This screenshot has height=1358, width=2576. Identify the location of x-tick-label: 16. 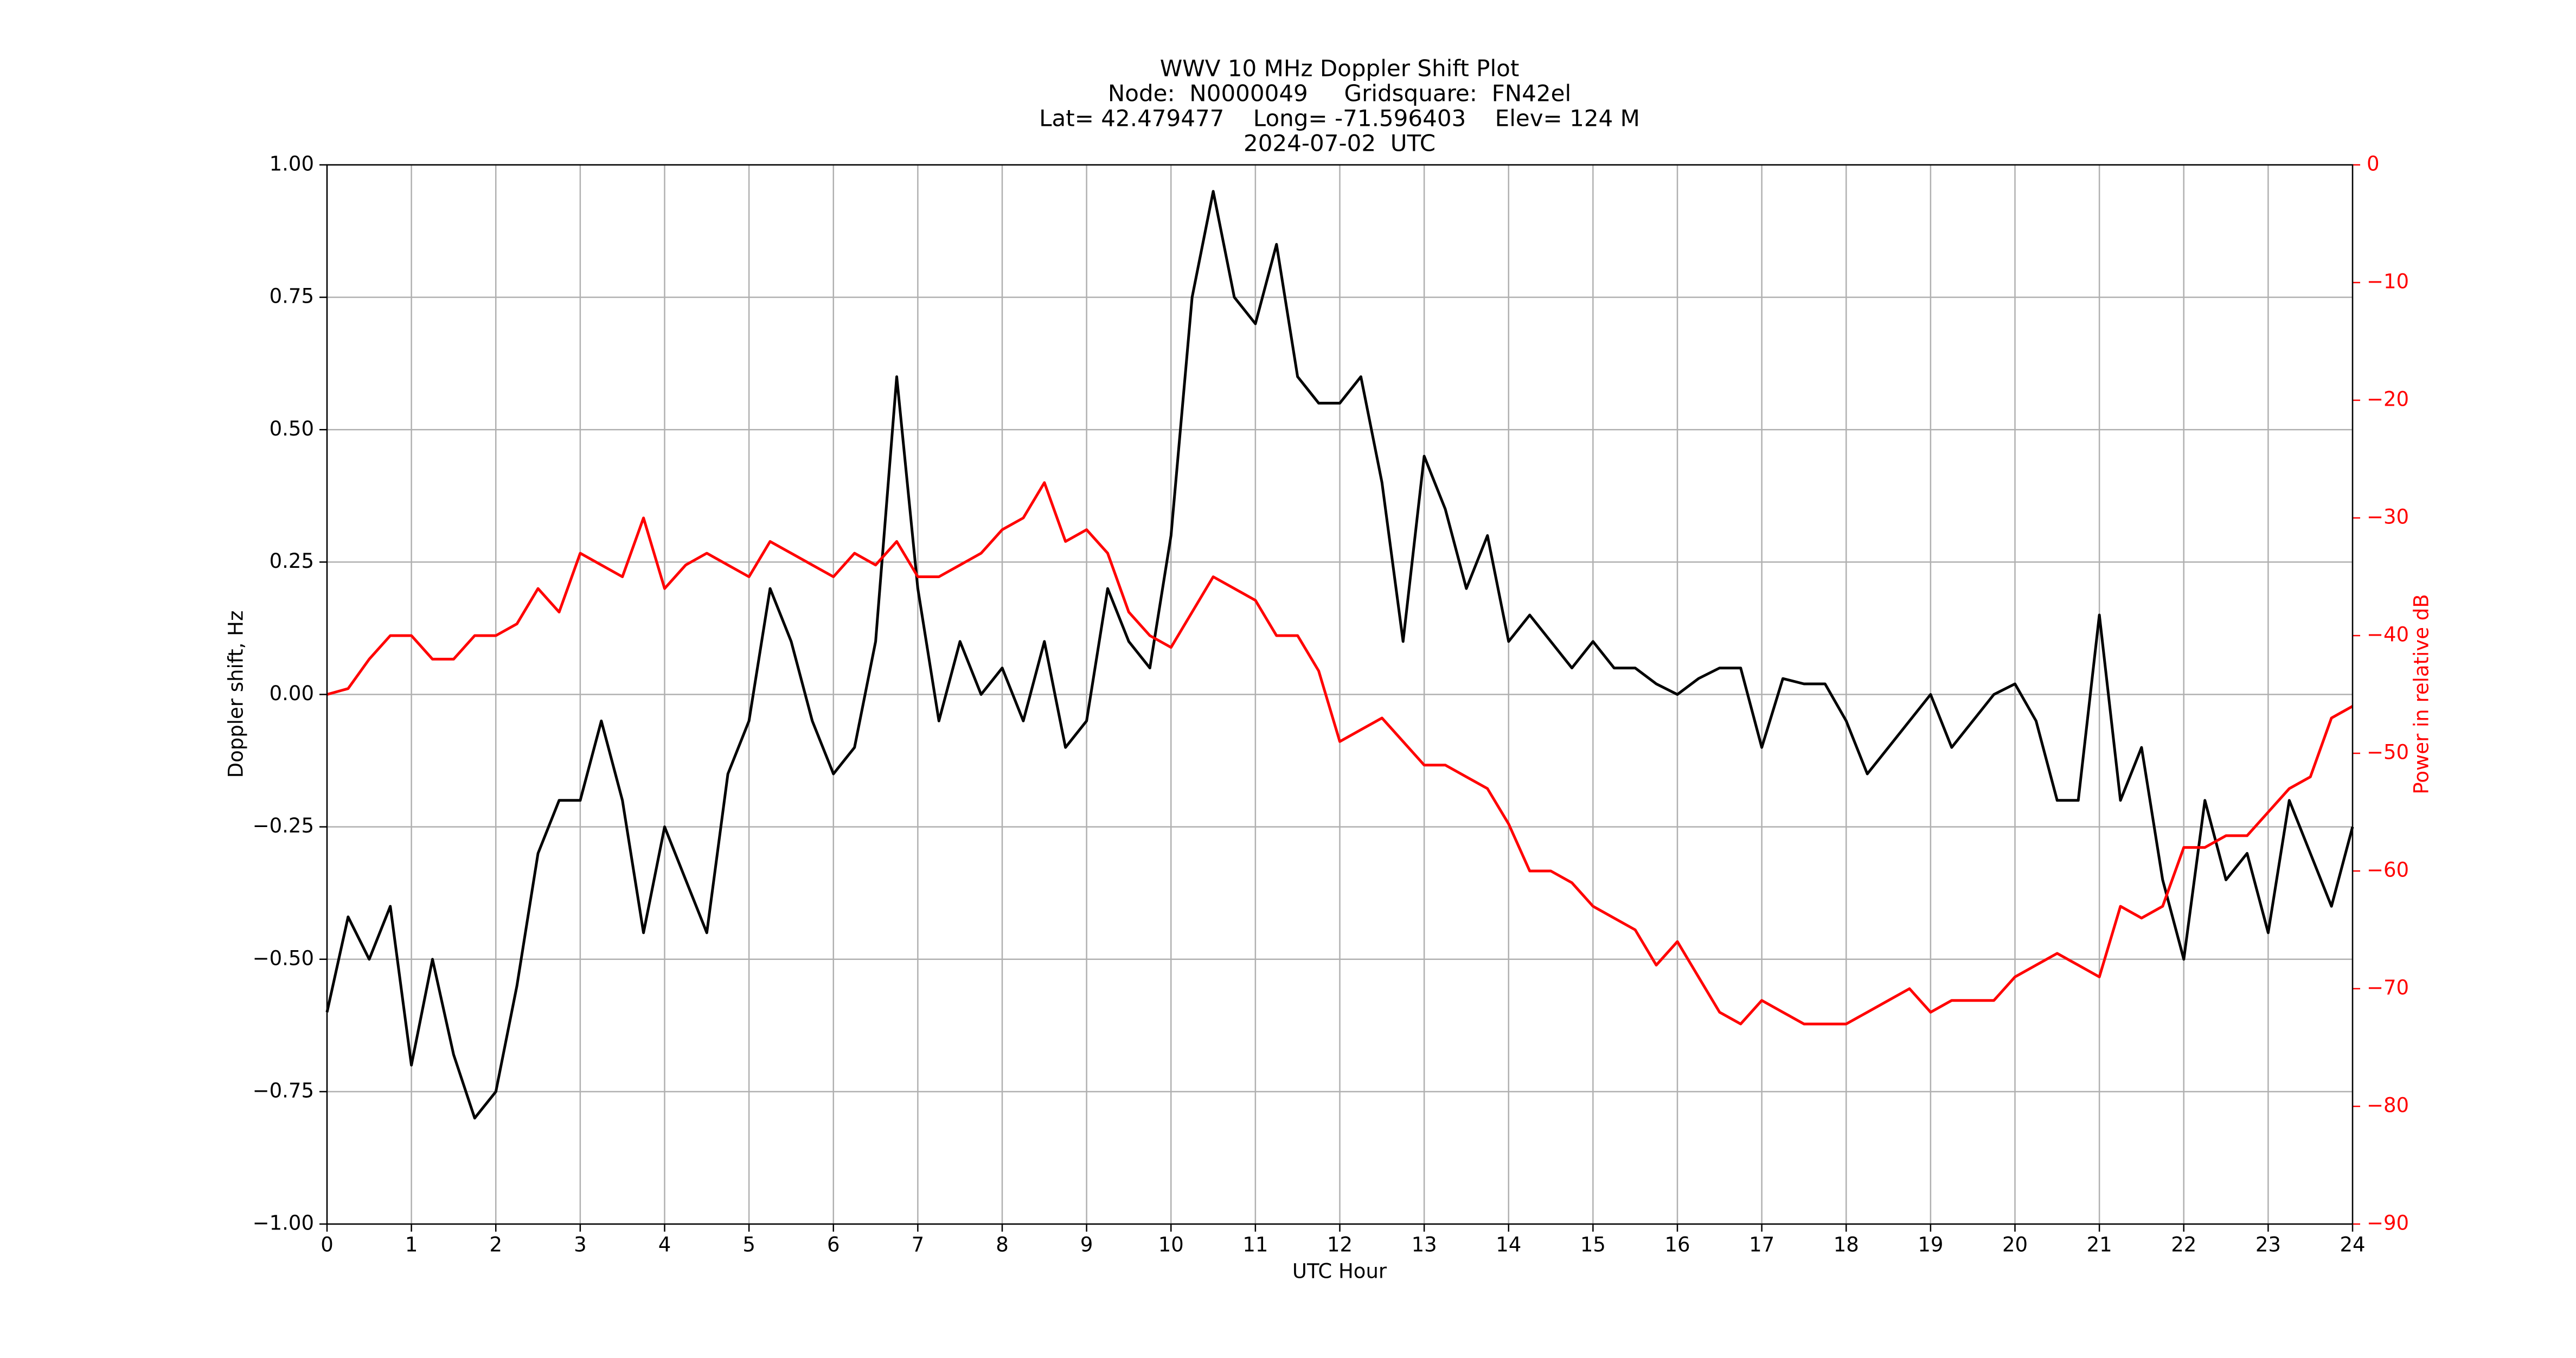
(1677, 1245).